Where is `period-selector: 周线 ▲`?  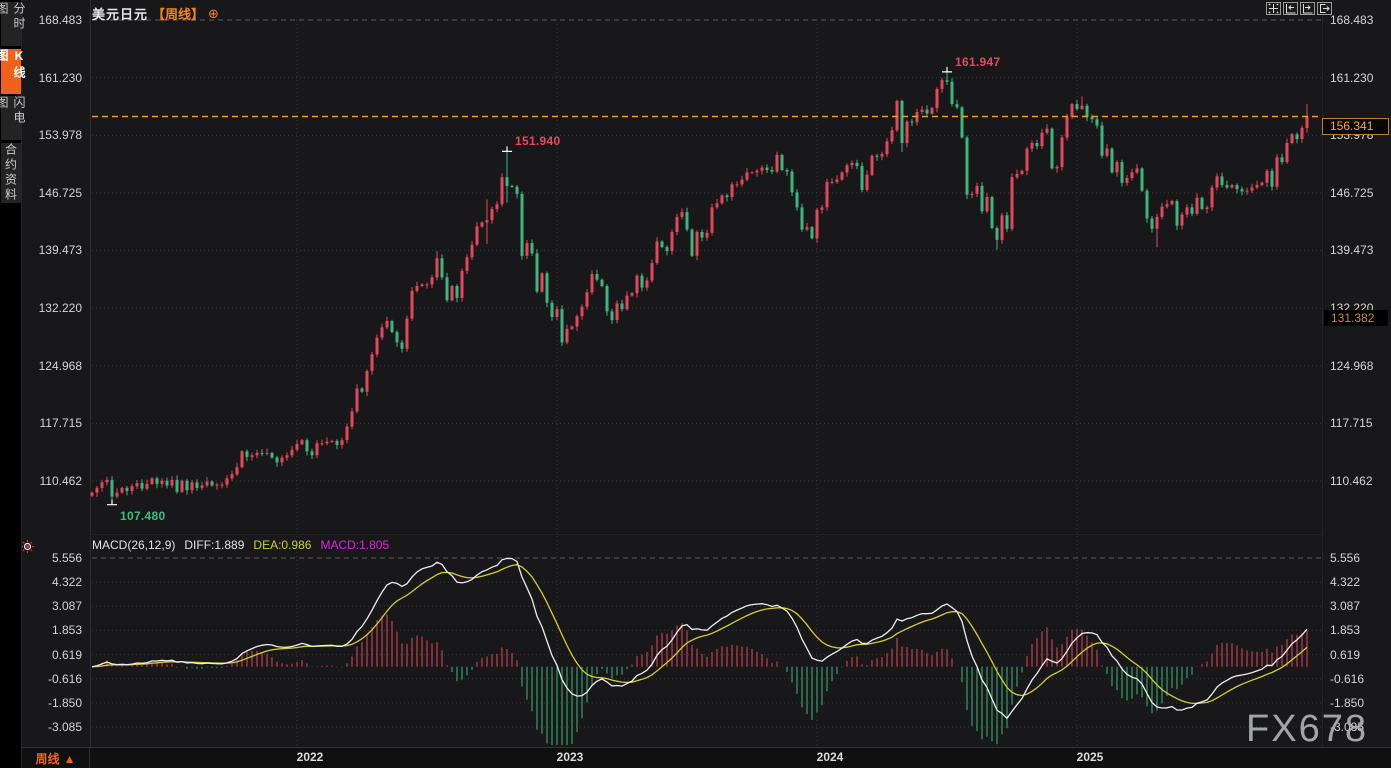 period-selector: 周线 ▲ is located at coordinates (56, 758).